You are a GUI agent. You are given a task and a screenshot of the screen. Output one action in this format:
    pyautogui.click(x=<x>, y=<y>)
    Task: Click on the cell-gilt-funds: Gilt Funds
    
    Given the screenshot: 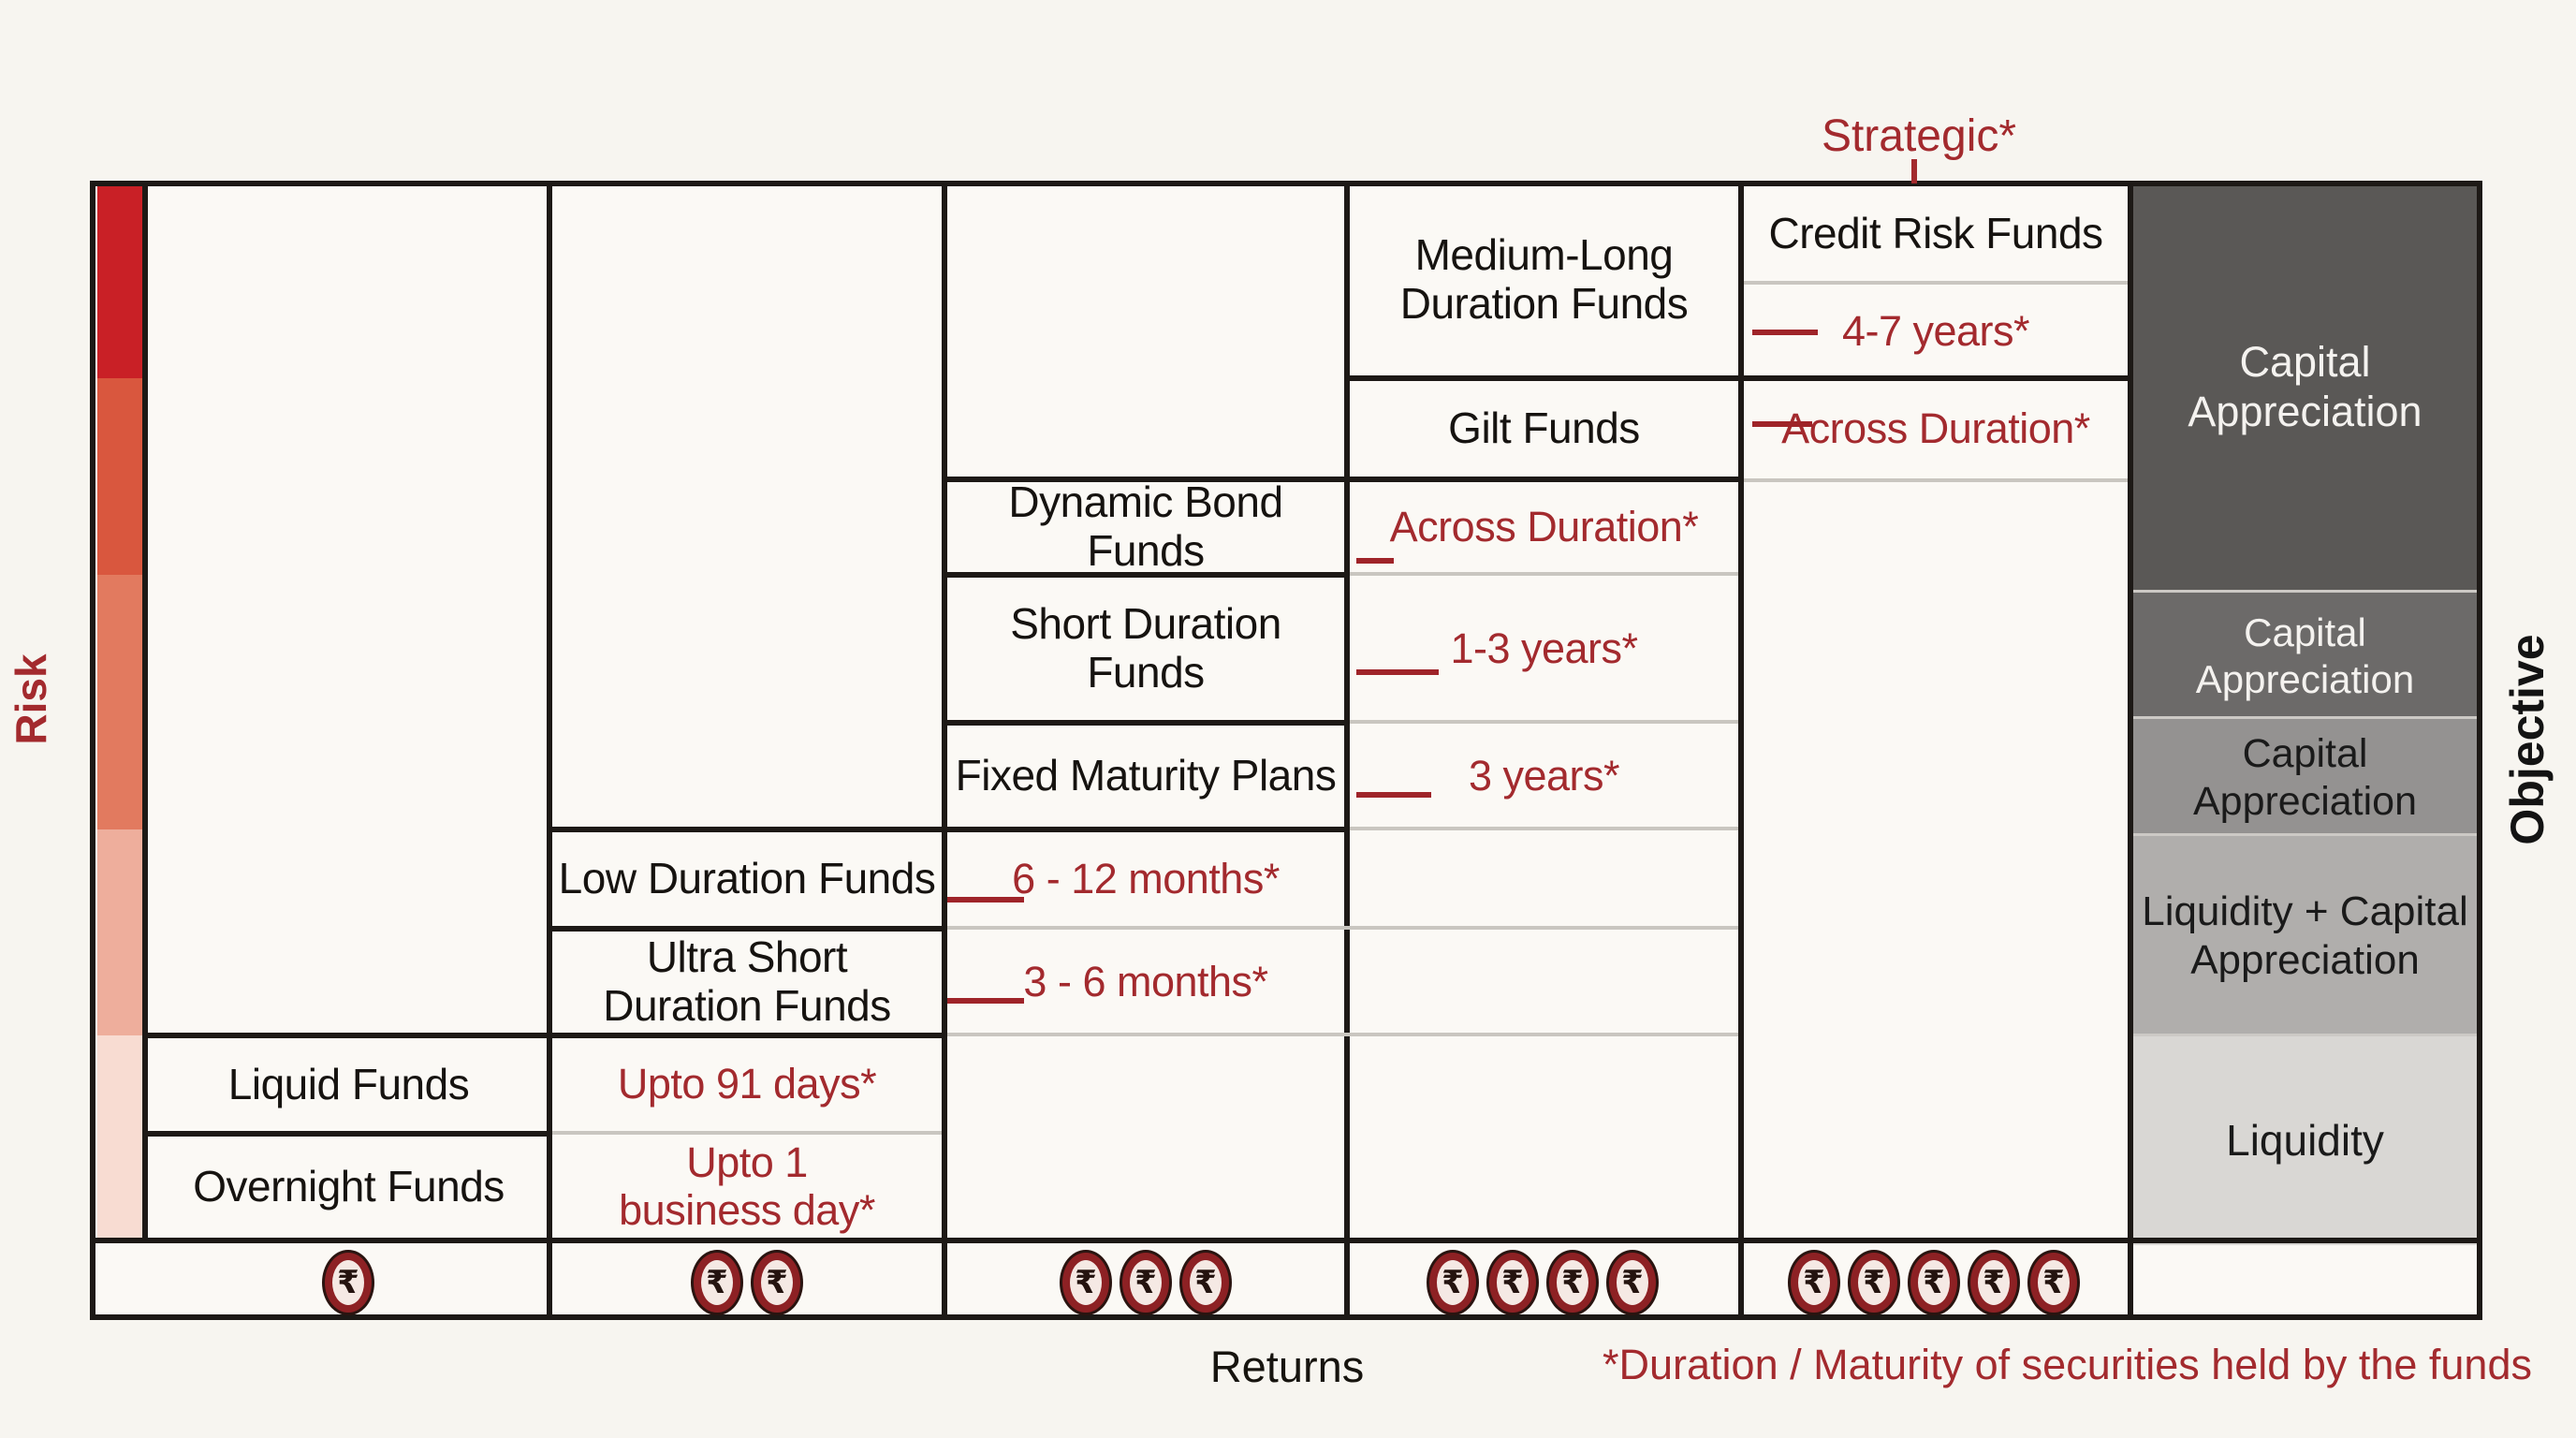 What is the action you would take?
    pyautogui.click(x=1544, y=428)
    